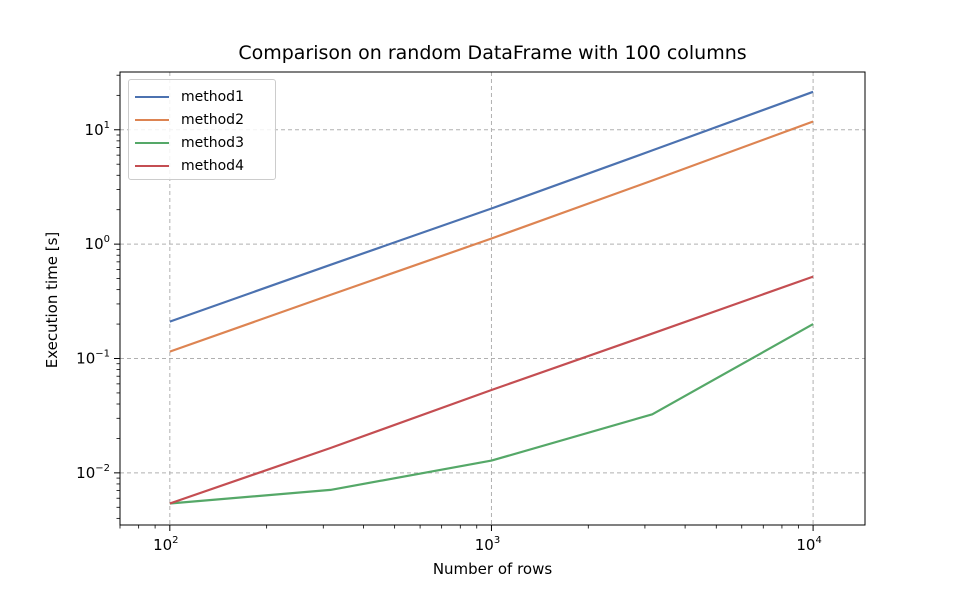 The height and width of the screenshot is (600, 960). I want to click on y-axis-label: Execution time [s], so click(52, 300).